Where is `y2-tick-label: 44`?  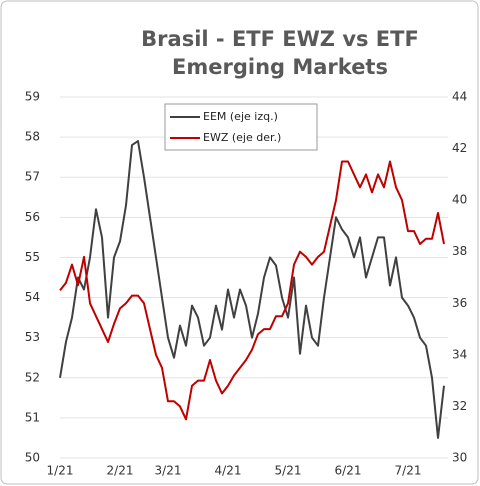 y2-tick-label: 44 is located at coordinates (459, 97).